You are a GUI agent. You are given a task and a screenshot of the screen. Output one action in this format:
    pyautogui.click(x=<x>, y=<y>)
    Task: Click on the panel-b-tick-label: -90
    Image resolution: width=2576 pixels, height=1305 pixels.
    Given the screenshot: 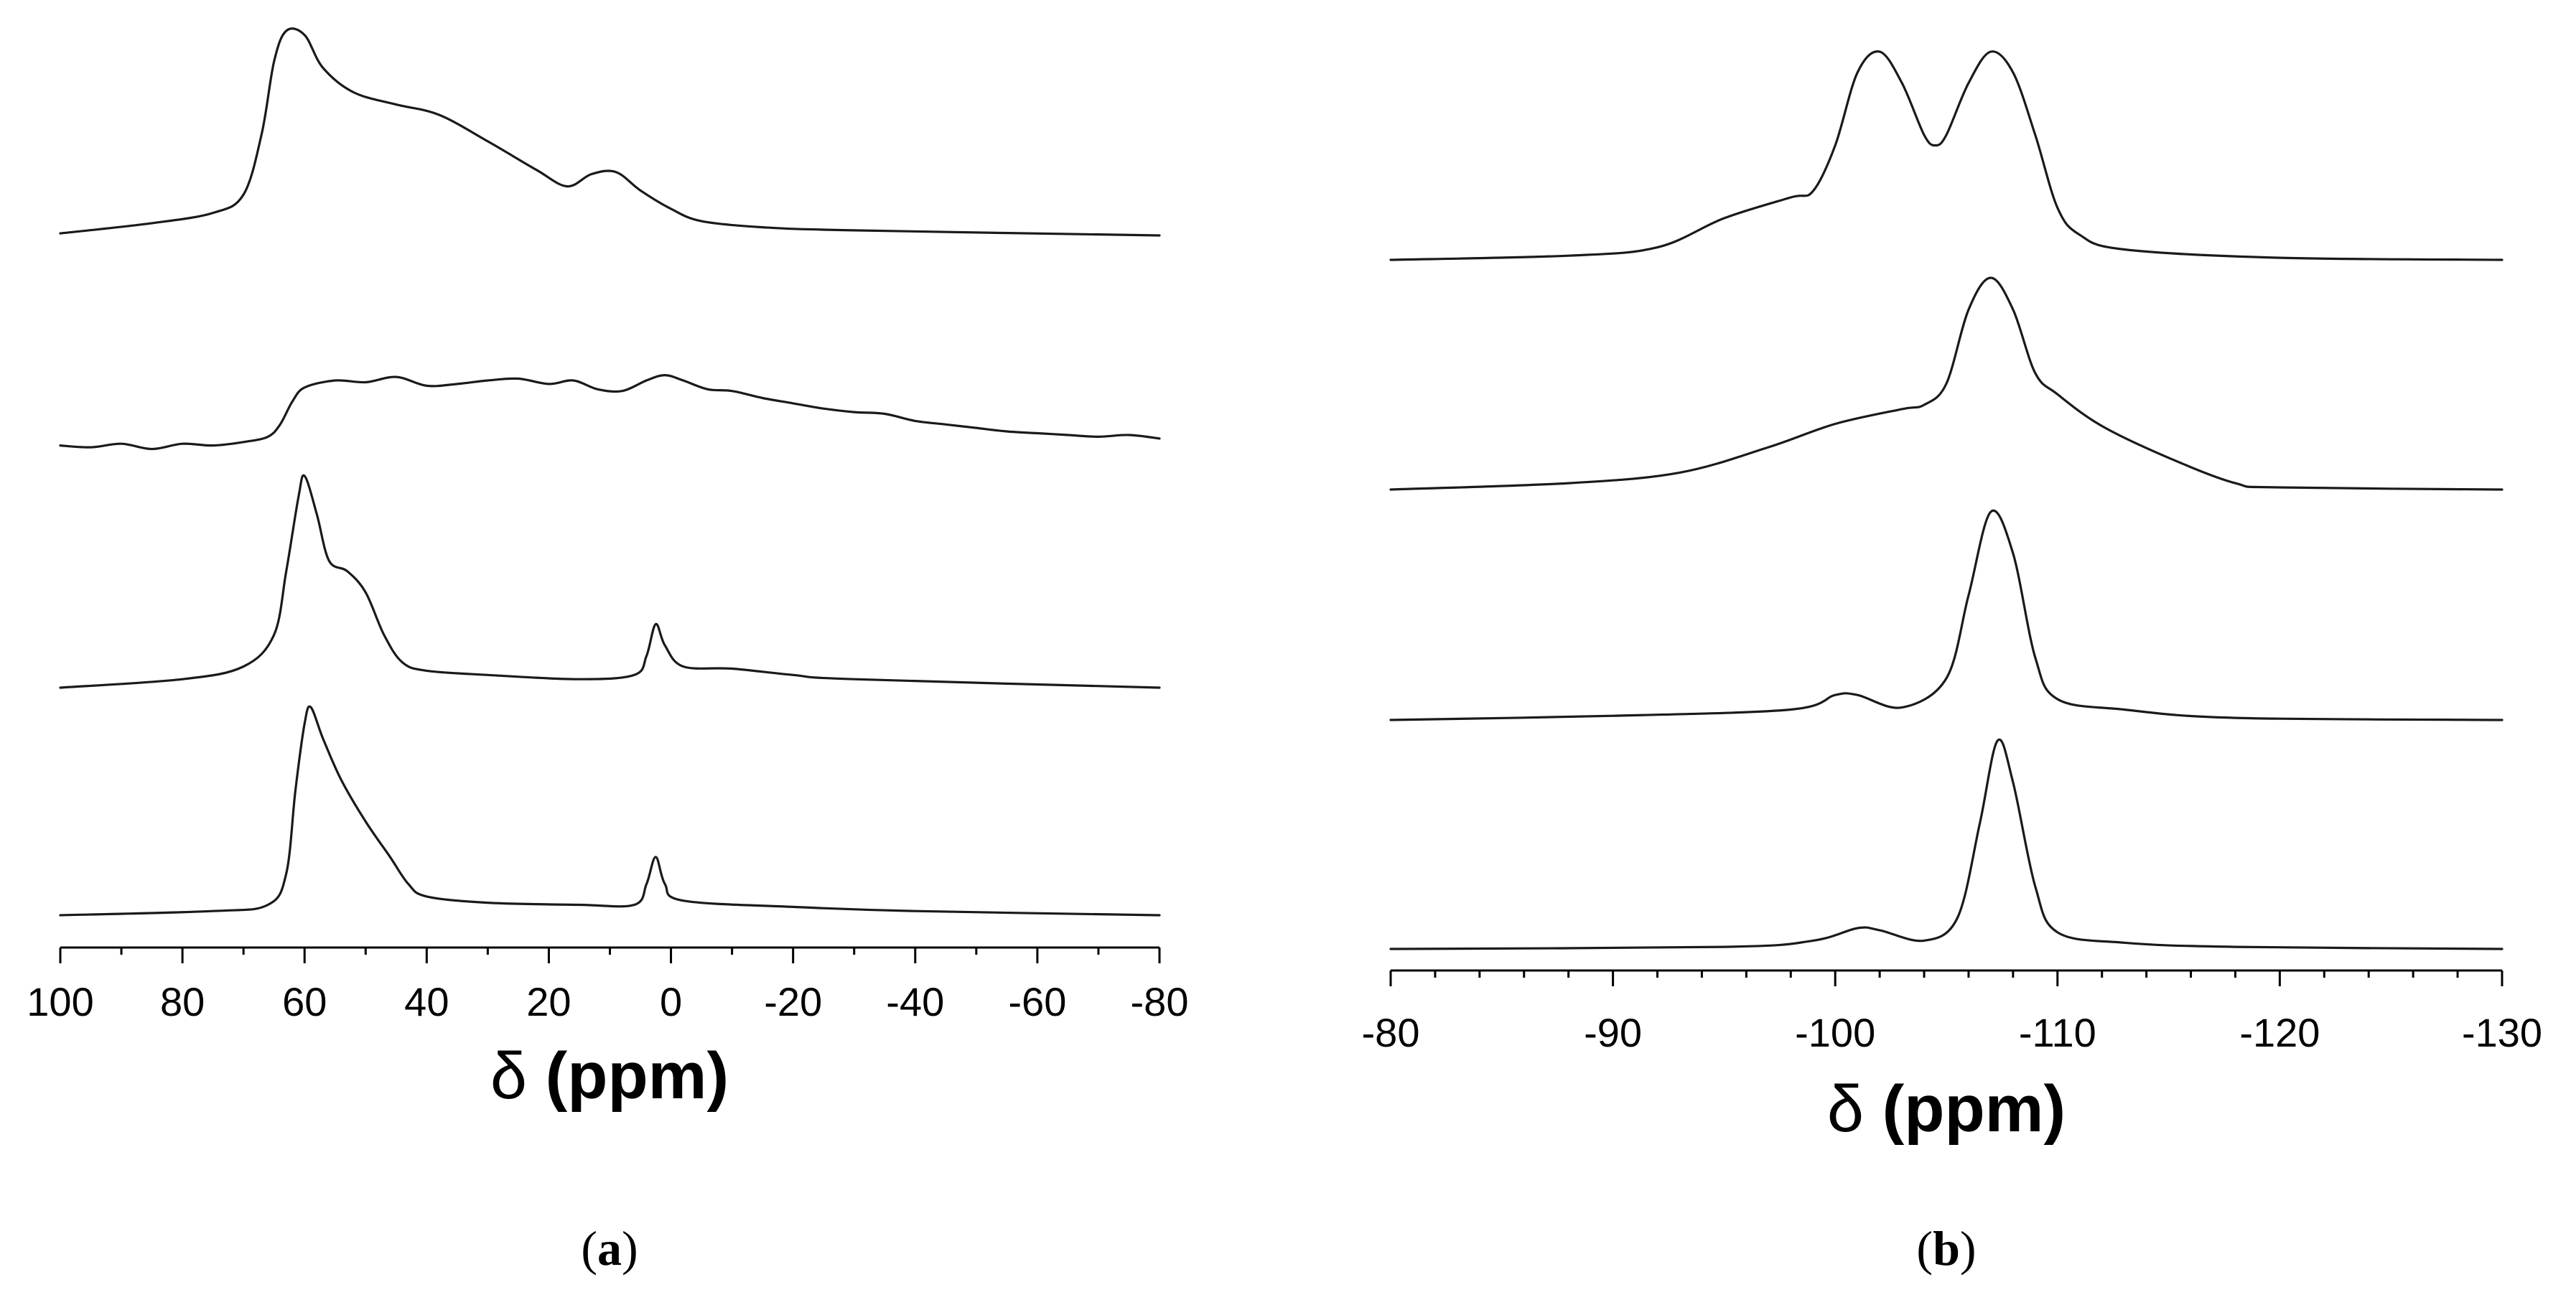 What is the action you would take?
    pyautogui.click(x=1613, y=1032)
    